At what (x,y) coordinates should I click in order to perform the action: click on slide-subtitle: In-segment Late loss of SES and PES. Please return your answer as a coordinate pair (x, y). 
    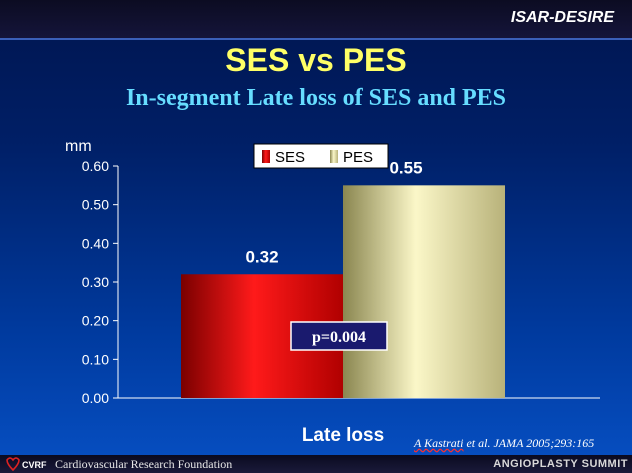
    Looking at the image, I should click on (316, 98).